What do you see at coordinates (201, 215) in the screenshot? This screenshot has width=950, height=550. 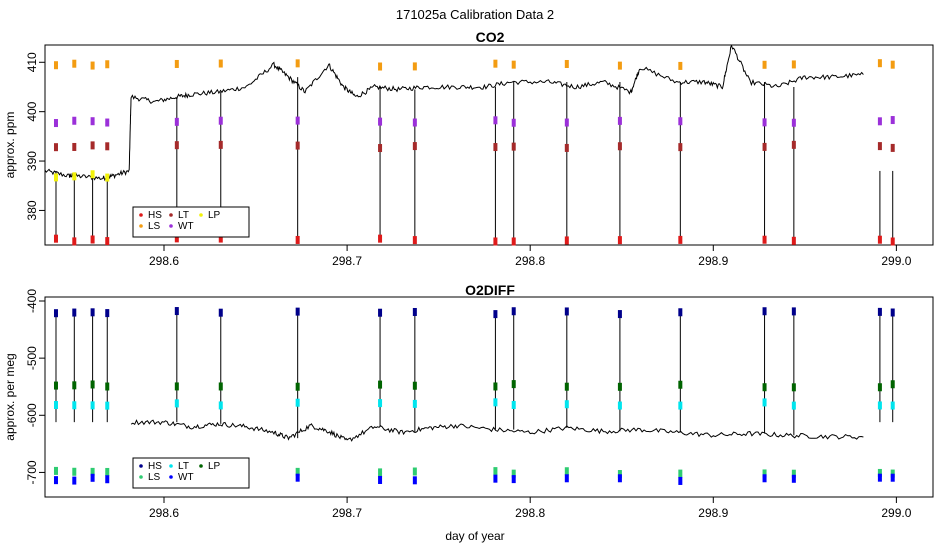 I see `legend-marker-lp` at bounding box center [201, 215].